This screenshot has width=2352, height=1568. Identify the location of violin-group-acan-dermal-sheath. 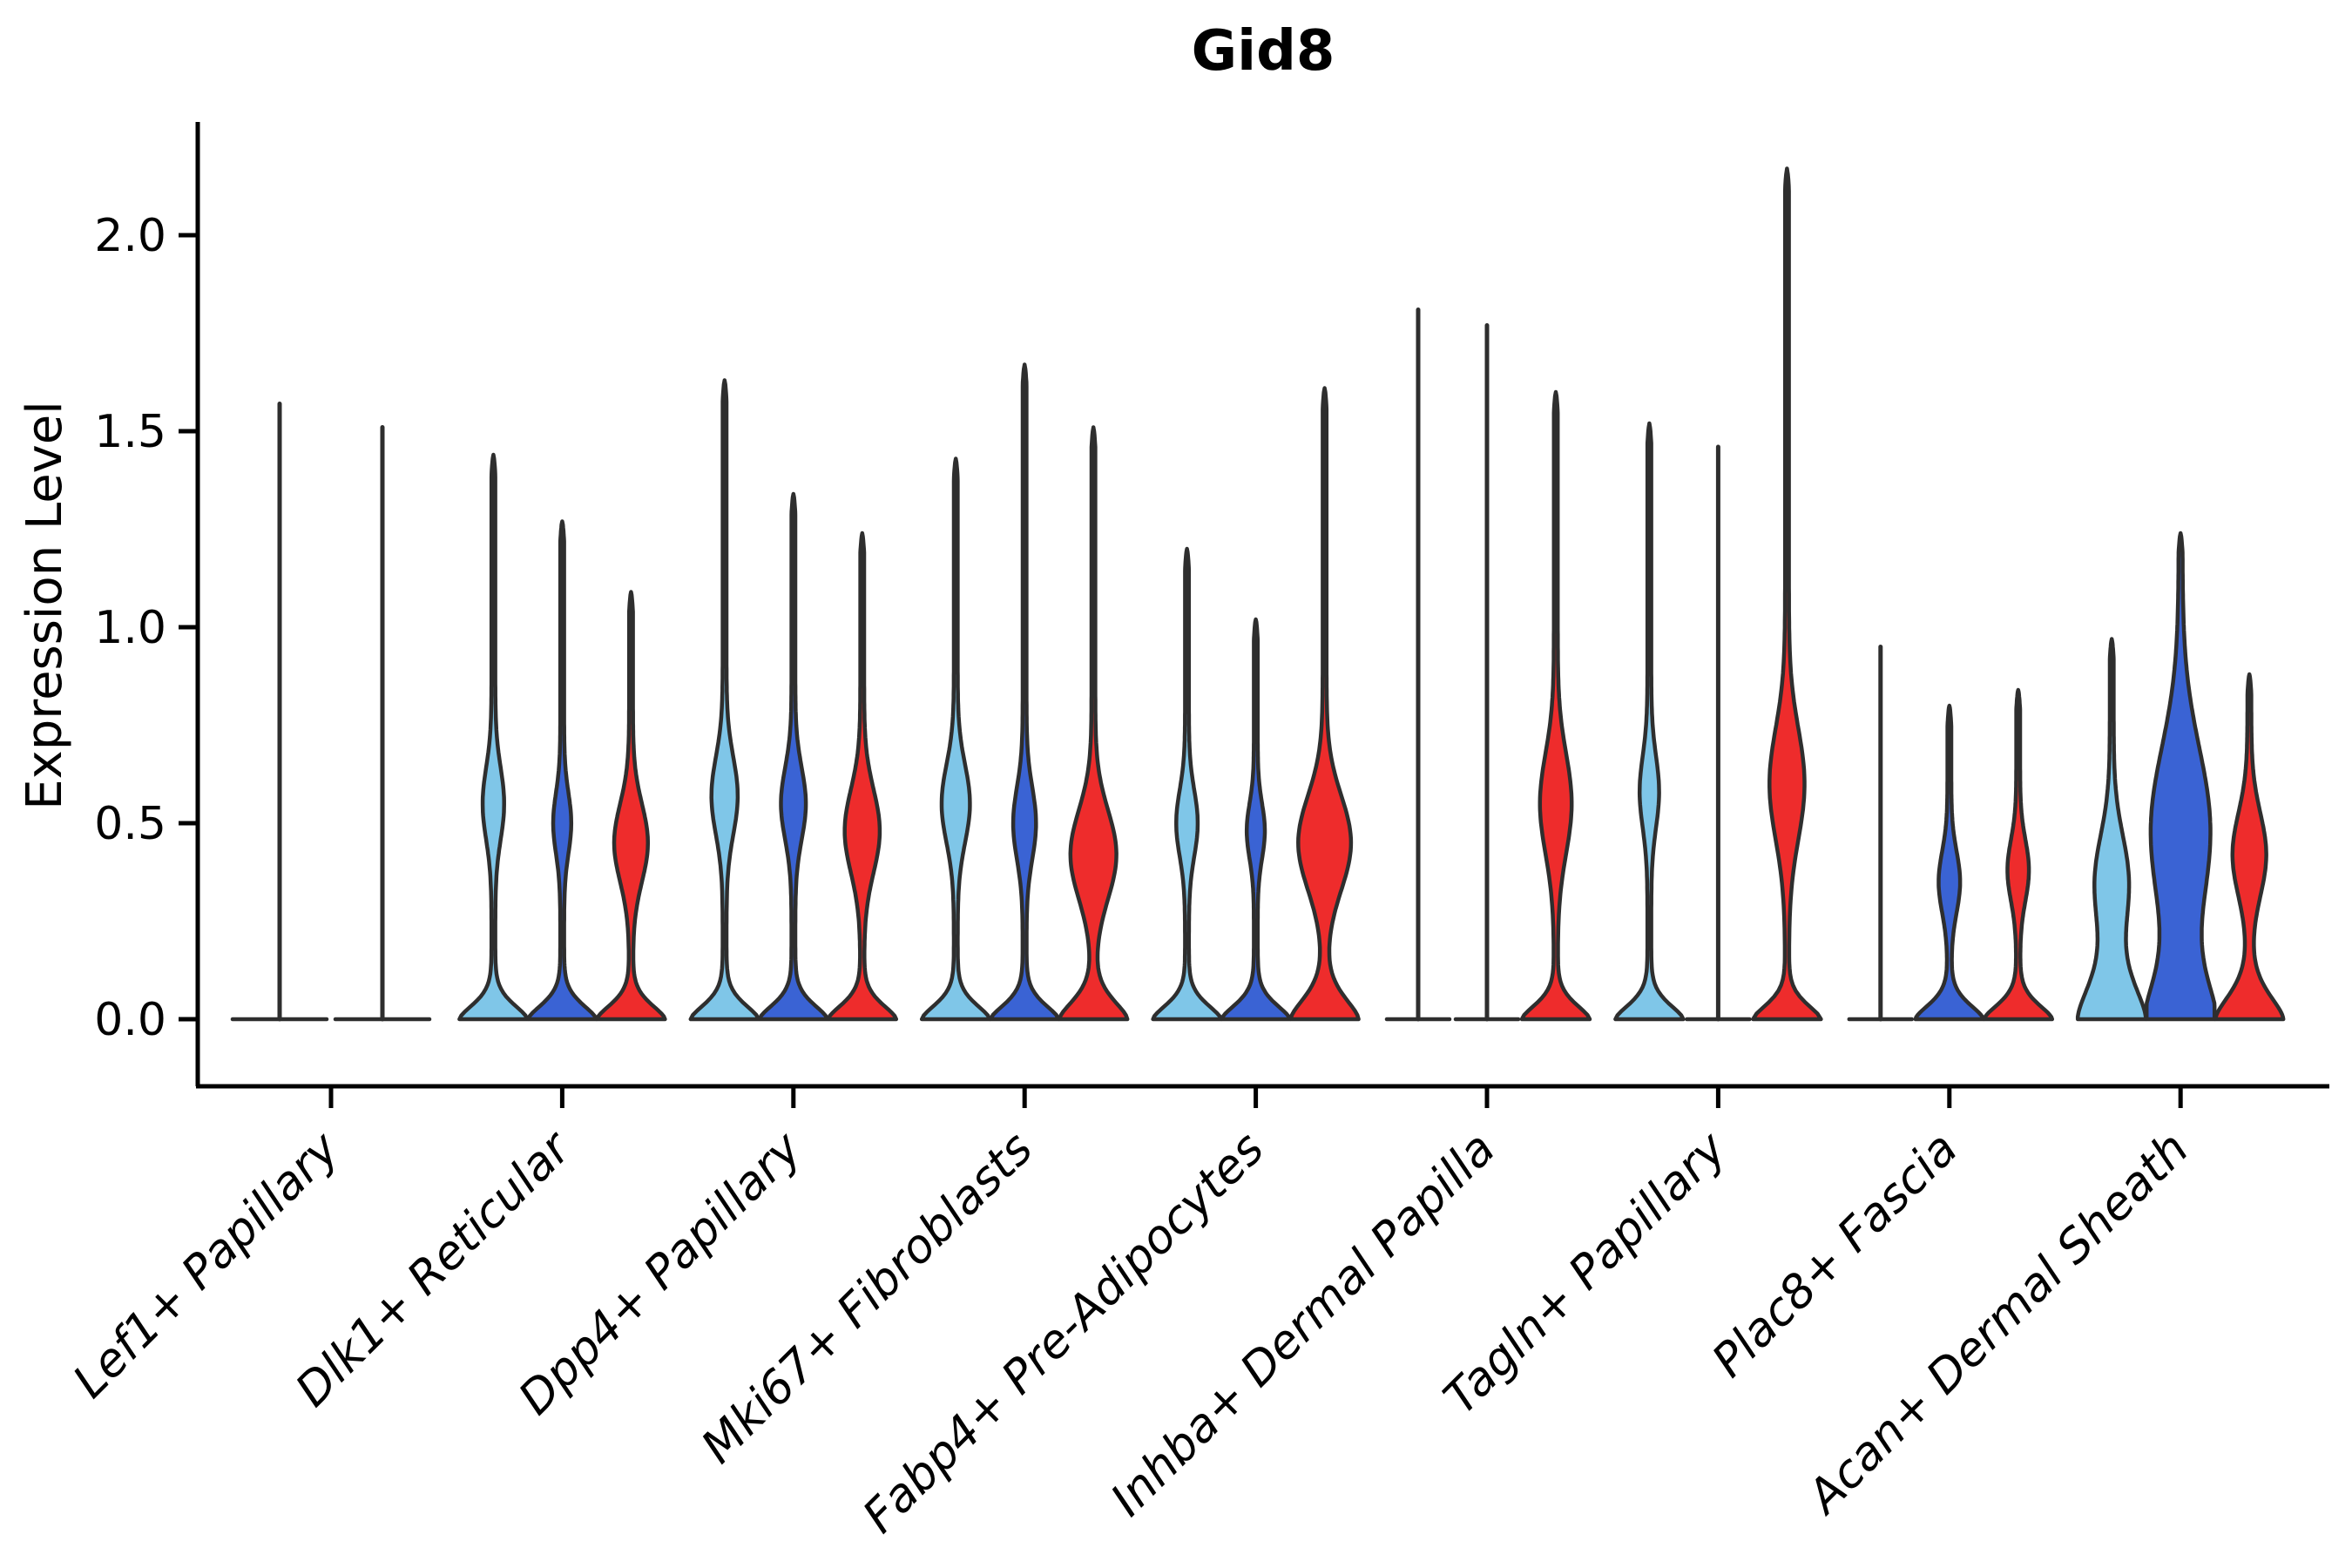
(2181, 776).